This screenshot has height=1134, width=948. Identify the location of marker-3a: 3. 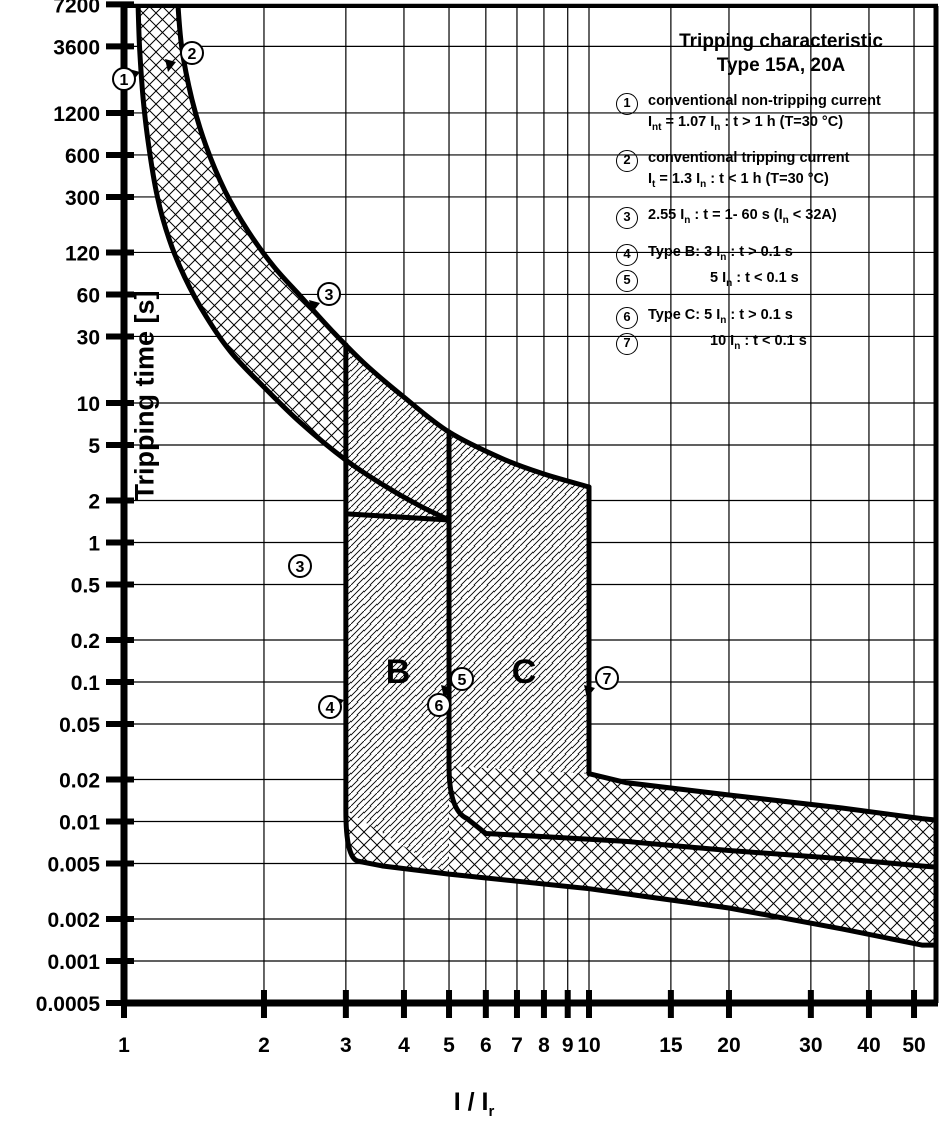
(325, 297).